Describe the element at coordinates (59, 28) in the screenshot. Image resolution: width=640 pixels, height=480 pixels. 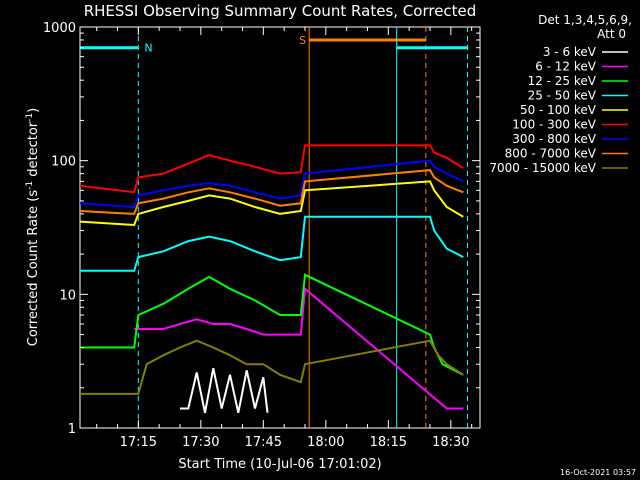
I see `y-tick-label: 1000` at that location.